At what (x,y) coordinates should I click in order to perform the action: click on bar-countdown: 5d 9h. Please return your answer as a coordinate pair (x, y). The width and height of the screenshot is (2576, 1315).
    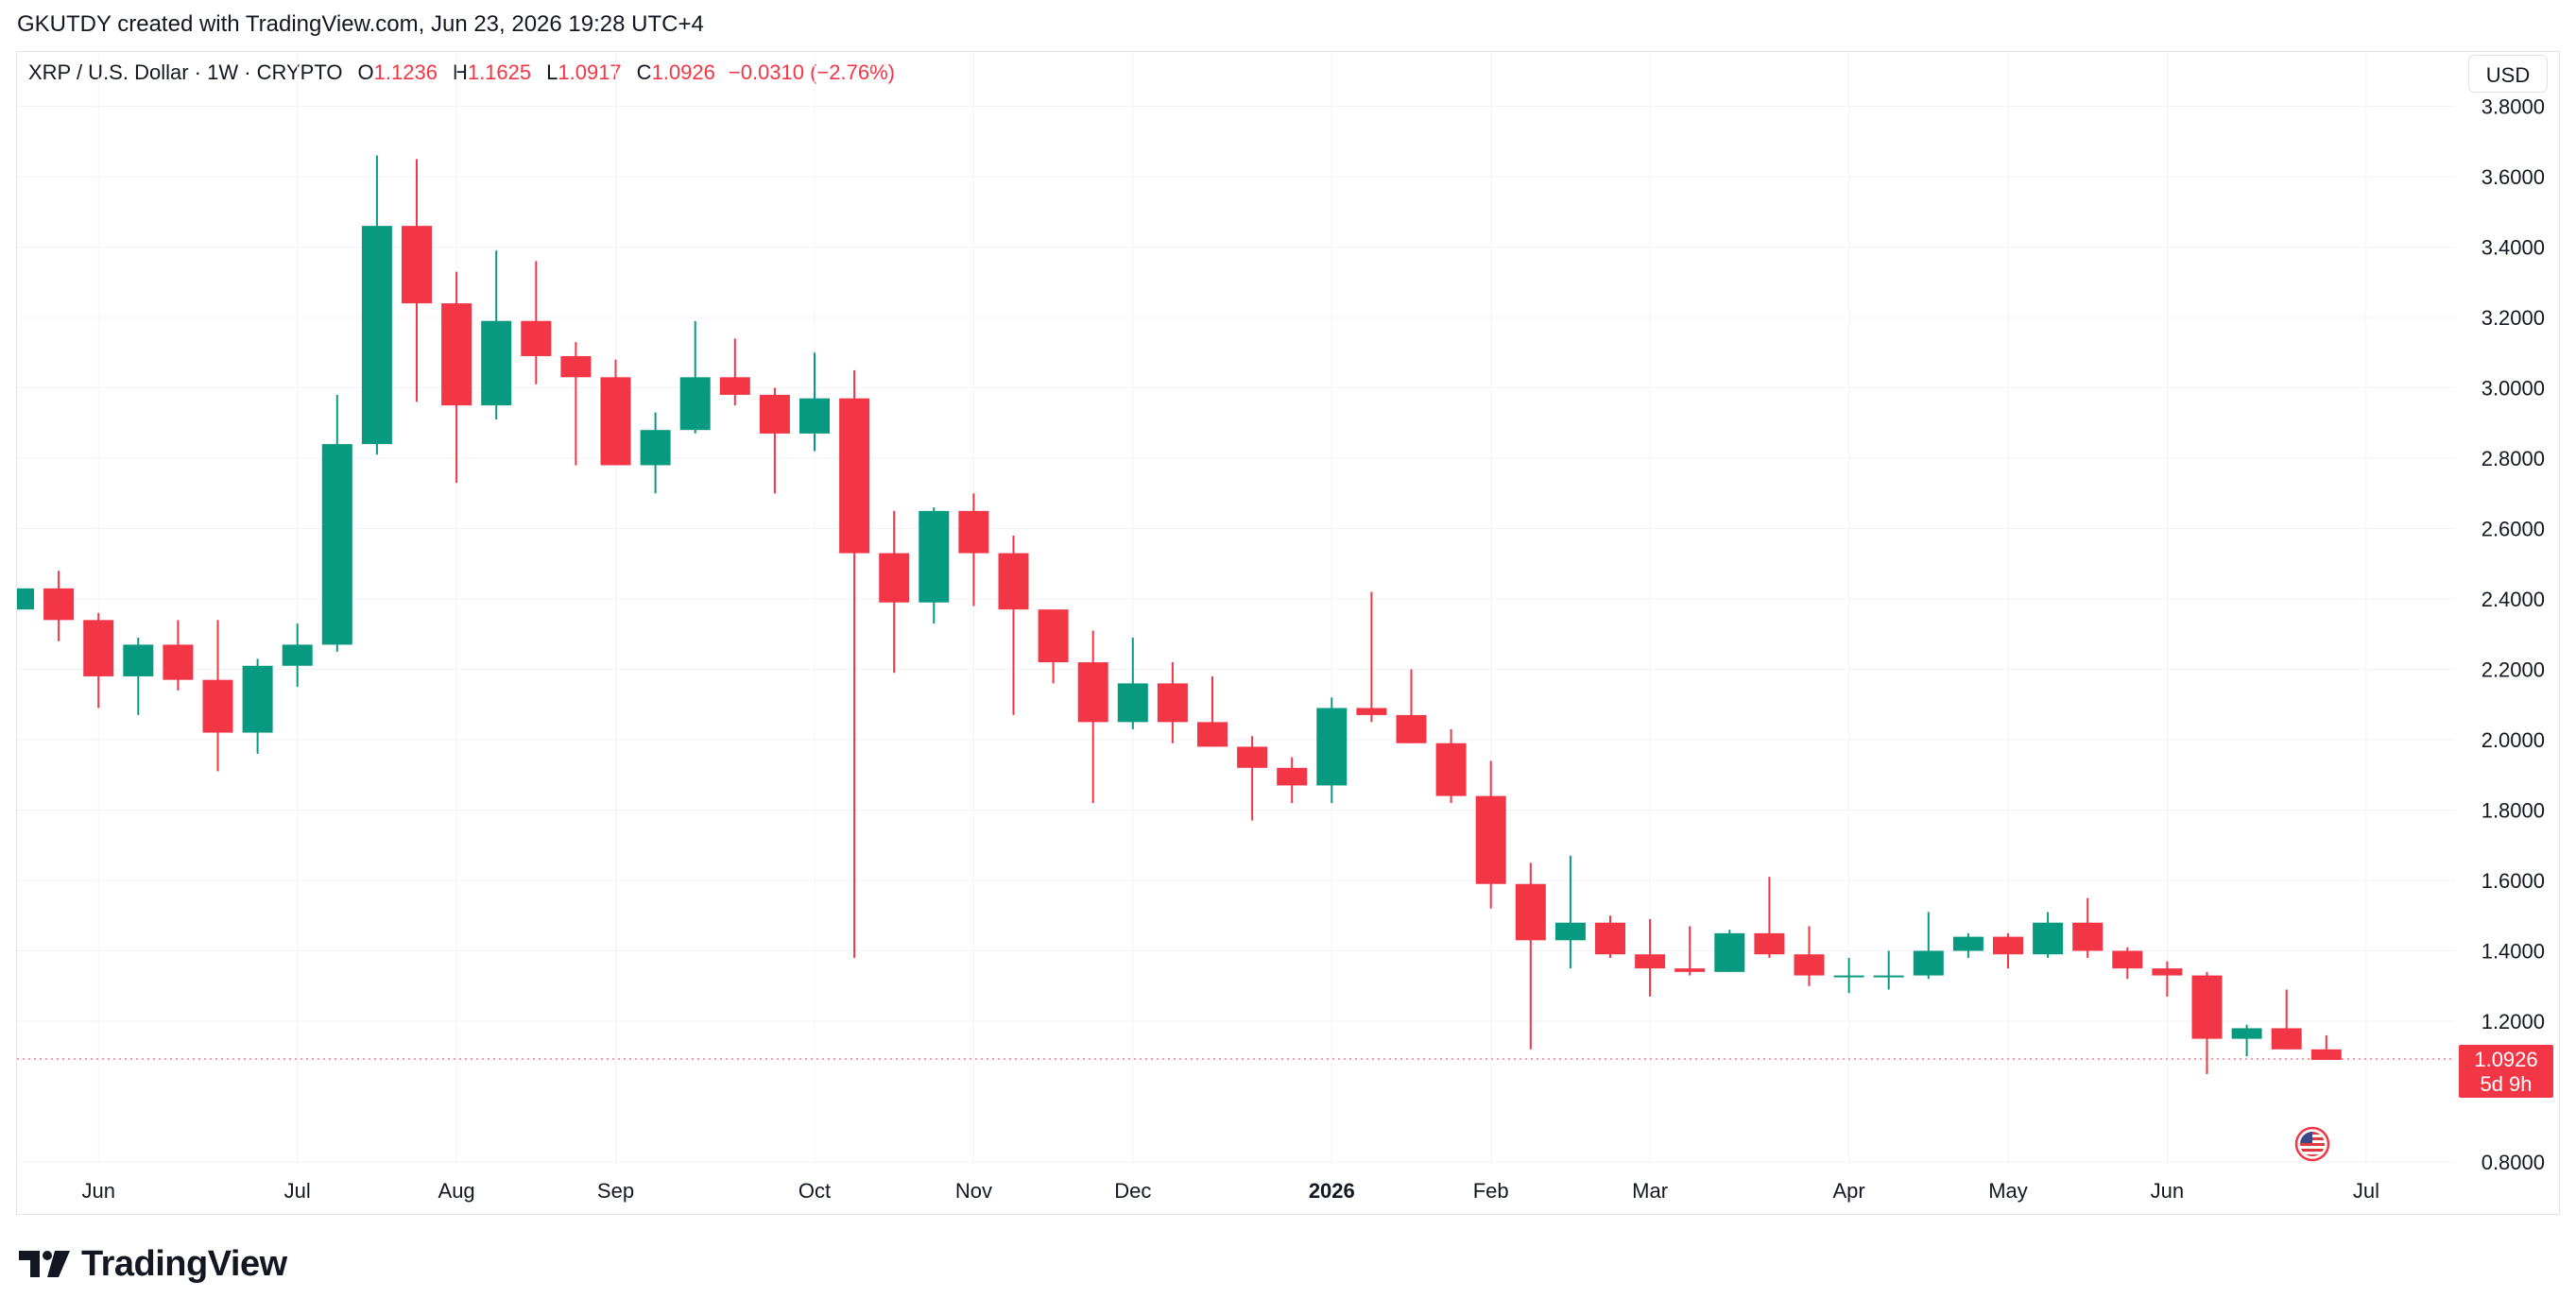
    Looking at the image, I should click on (2506, 1084).